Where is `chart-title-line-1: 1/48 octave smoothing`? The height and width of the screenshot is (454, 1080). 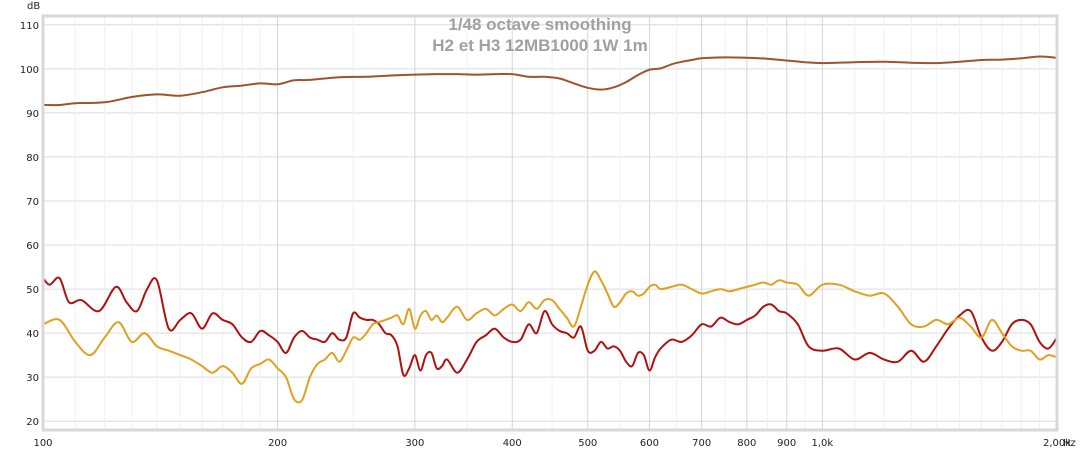 chart-title-line-1: 1/48 octave smoothing is located at coordinates (539, 24).